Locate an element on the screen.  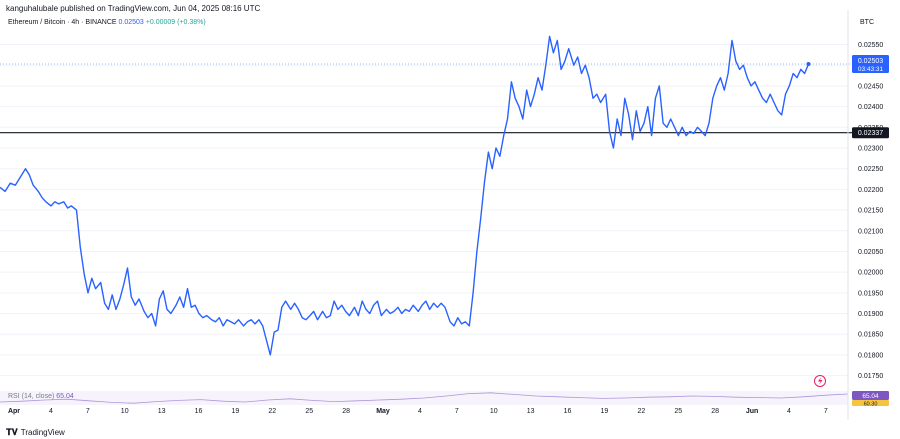
level-price-label: 0.02337 is located at coordinates (870, 133).